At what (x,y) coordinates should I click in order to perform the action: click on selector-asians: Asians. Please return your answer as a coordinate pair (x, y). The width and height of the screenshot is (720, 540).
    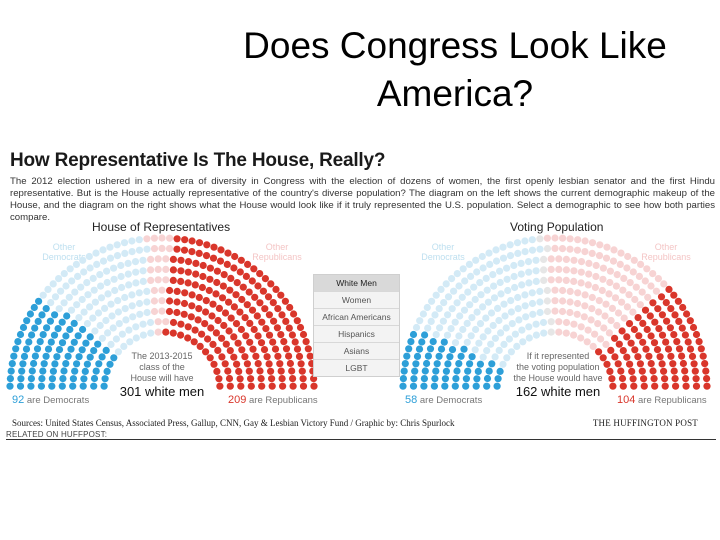
    Looking at the image, I should click on (356, 350).